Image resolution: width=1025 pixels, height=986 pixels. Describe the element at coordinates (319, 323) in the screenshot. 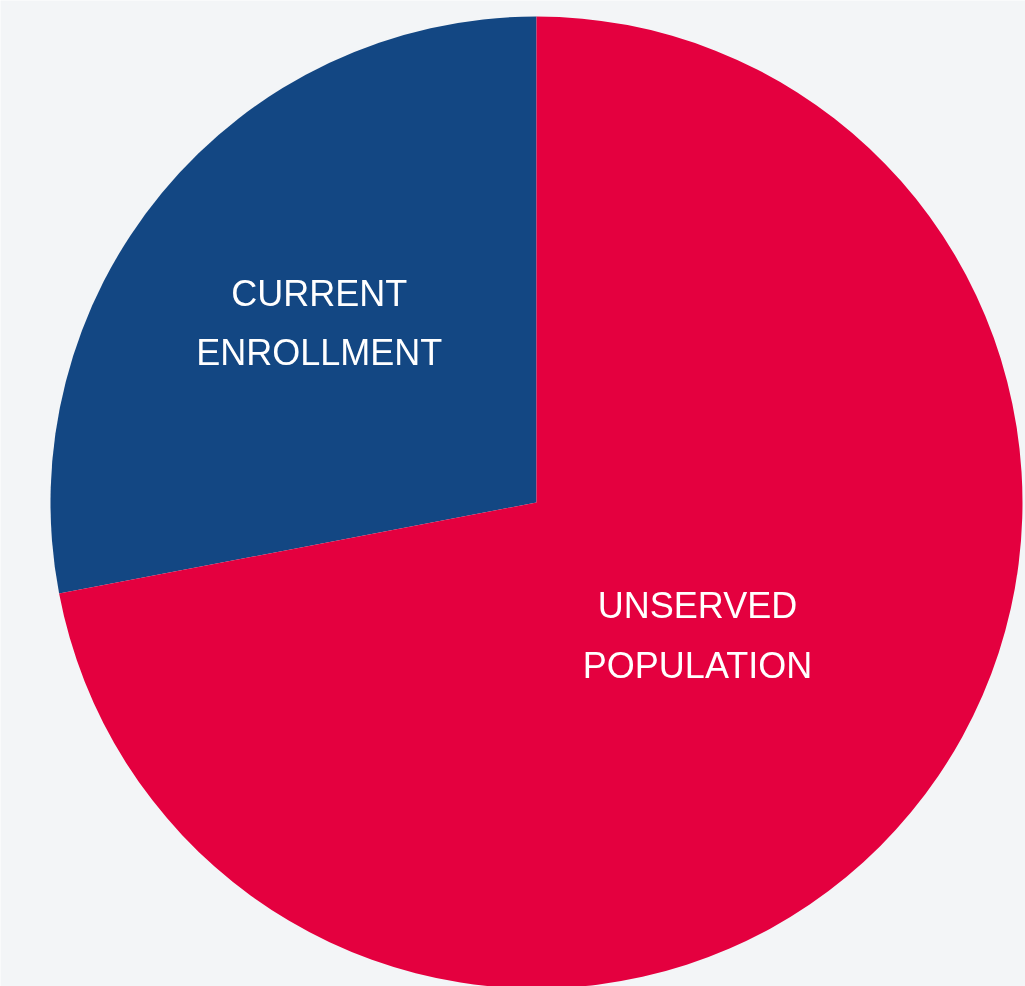

I see `slice-label: CURRENT ENROLLMENT` at that location.